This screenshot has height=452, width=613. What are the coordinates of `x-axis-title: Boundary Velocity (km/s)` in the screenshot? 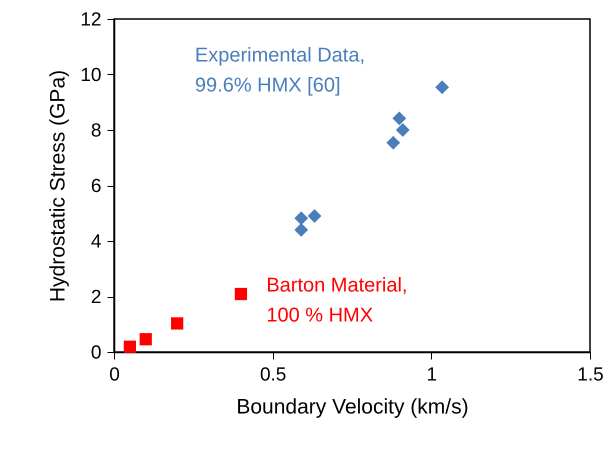 It's located at (352, 407).